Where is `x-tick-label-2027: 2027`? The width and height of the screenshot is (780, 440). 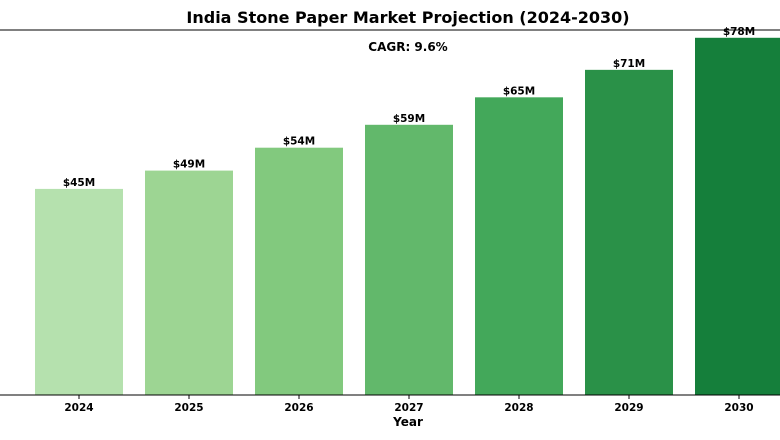
x-tick-label-2027: 2027 is located at coordinates (408, 408).